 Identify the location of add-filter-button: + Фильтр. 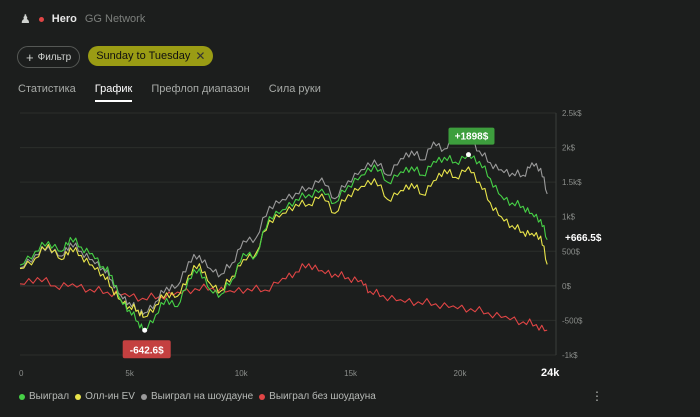
(49, 57).